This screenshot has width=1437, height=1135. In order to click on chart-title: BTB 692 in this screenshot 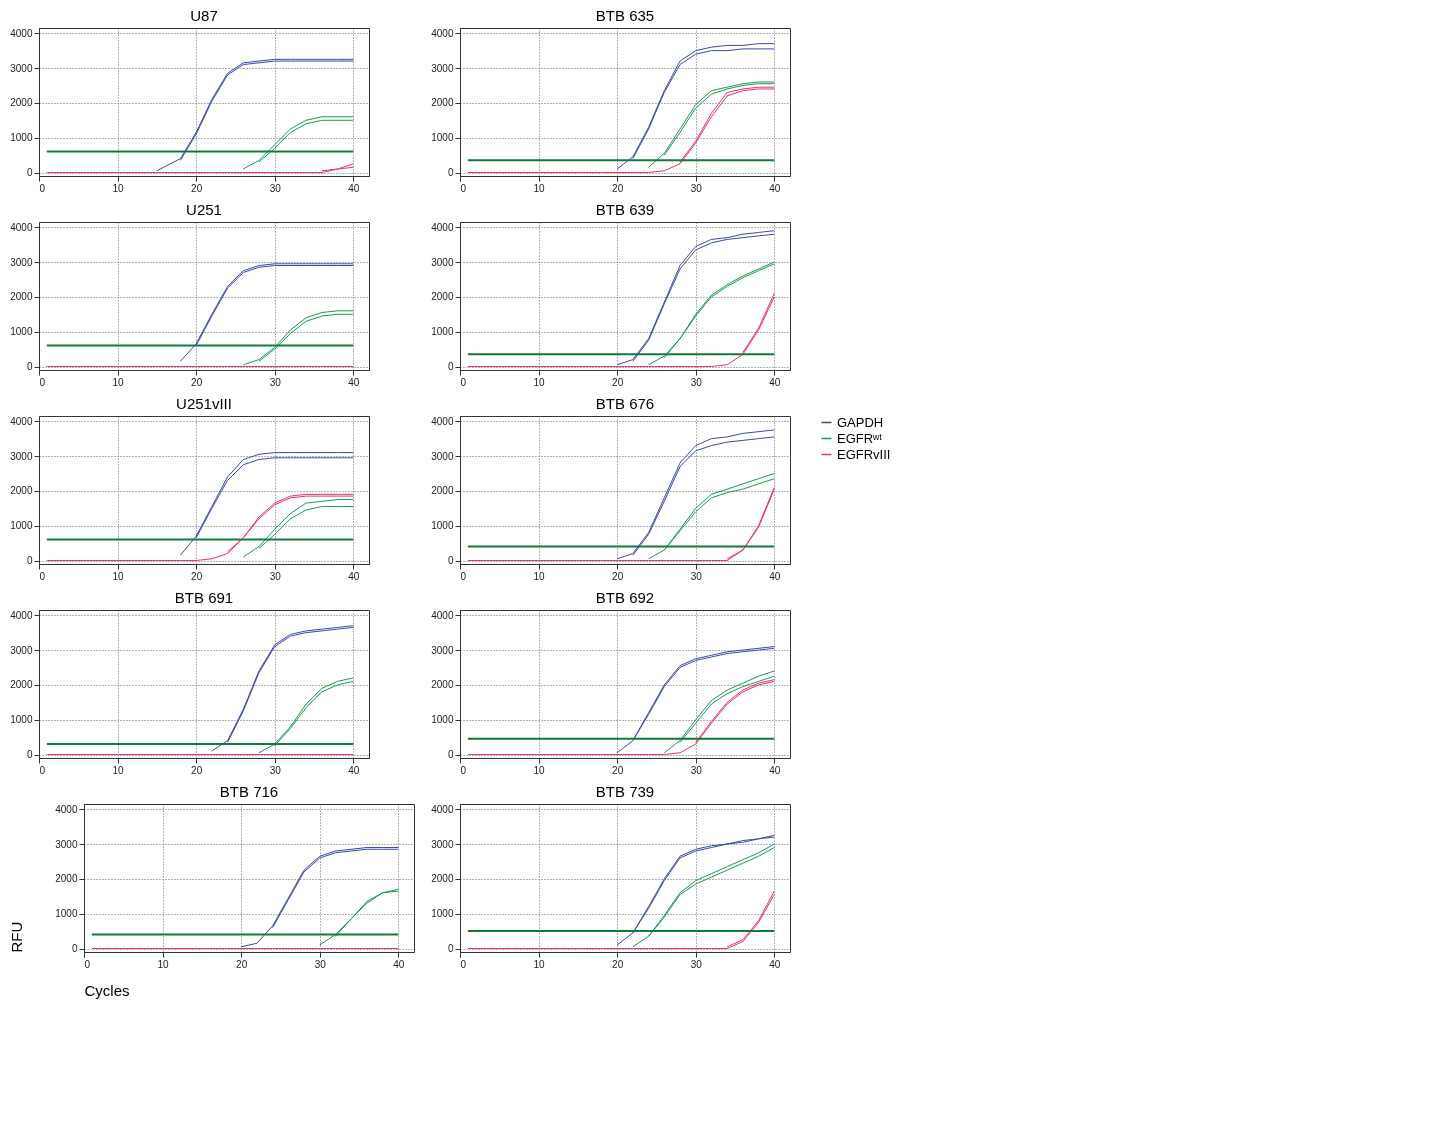, I will do `click(625, 597)`.